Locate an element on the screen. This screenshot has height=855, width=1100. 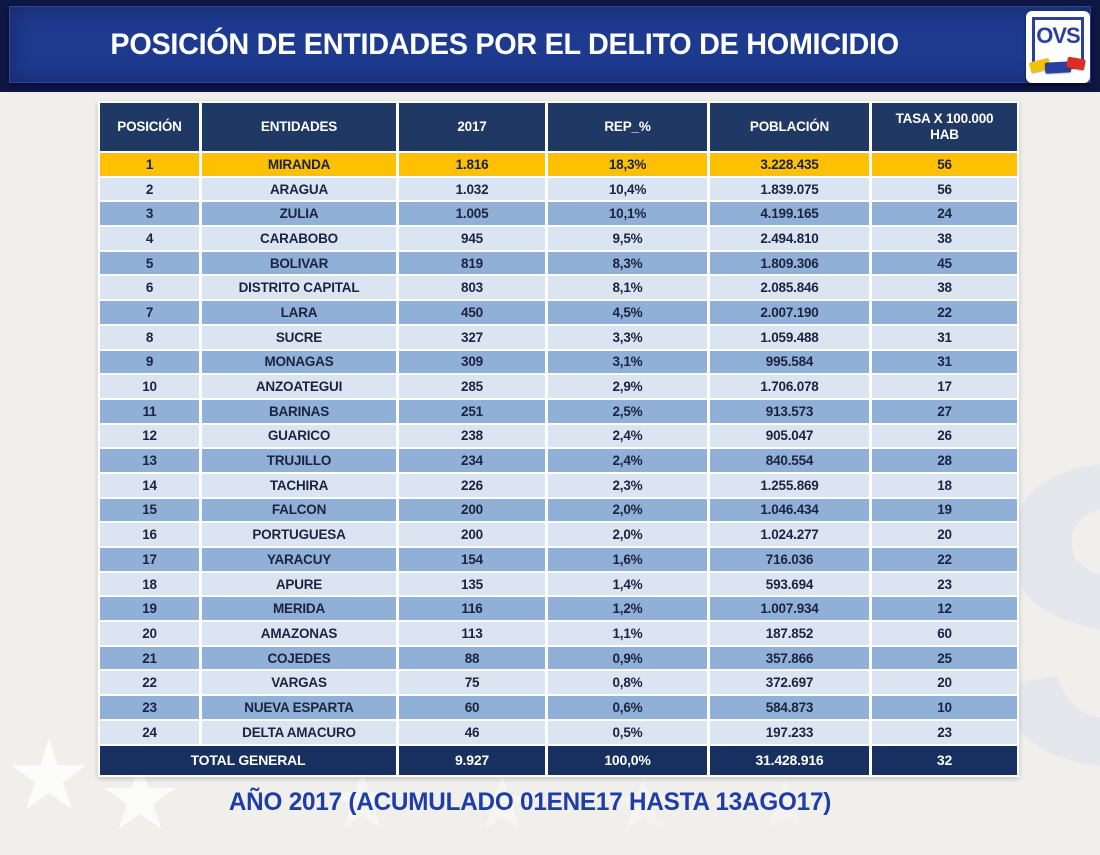
table-cell: 238 is located at coordinates (472, 436).